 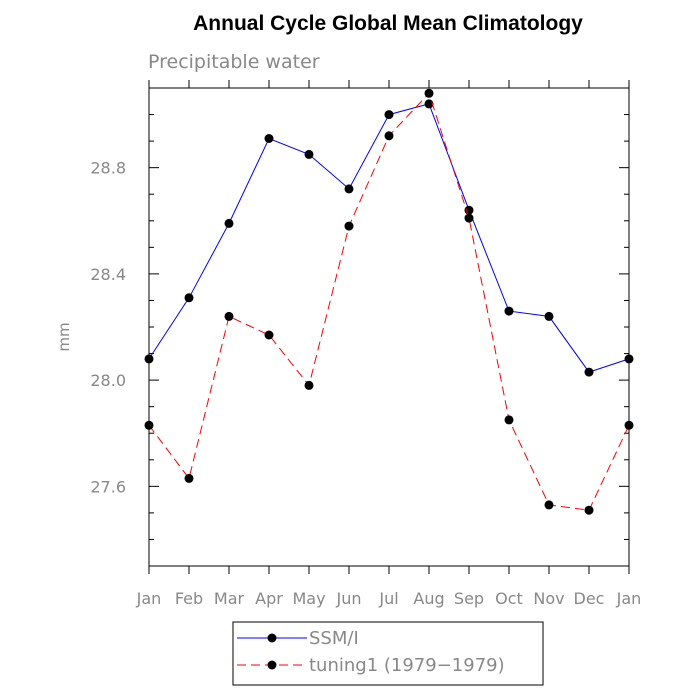 I want to click on legend-marker-ssmi, so click(x=272, y=638).